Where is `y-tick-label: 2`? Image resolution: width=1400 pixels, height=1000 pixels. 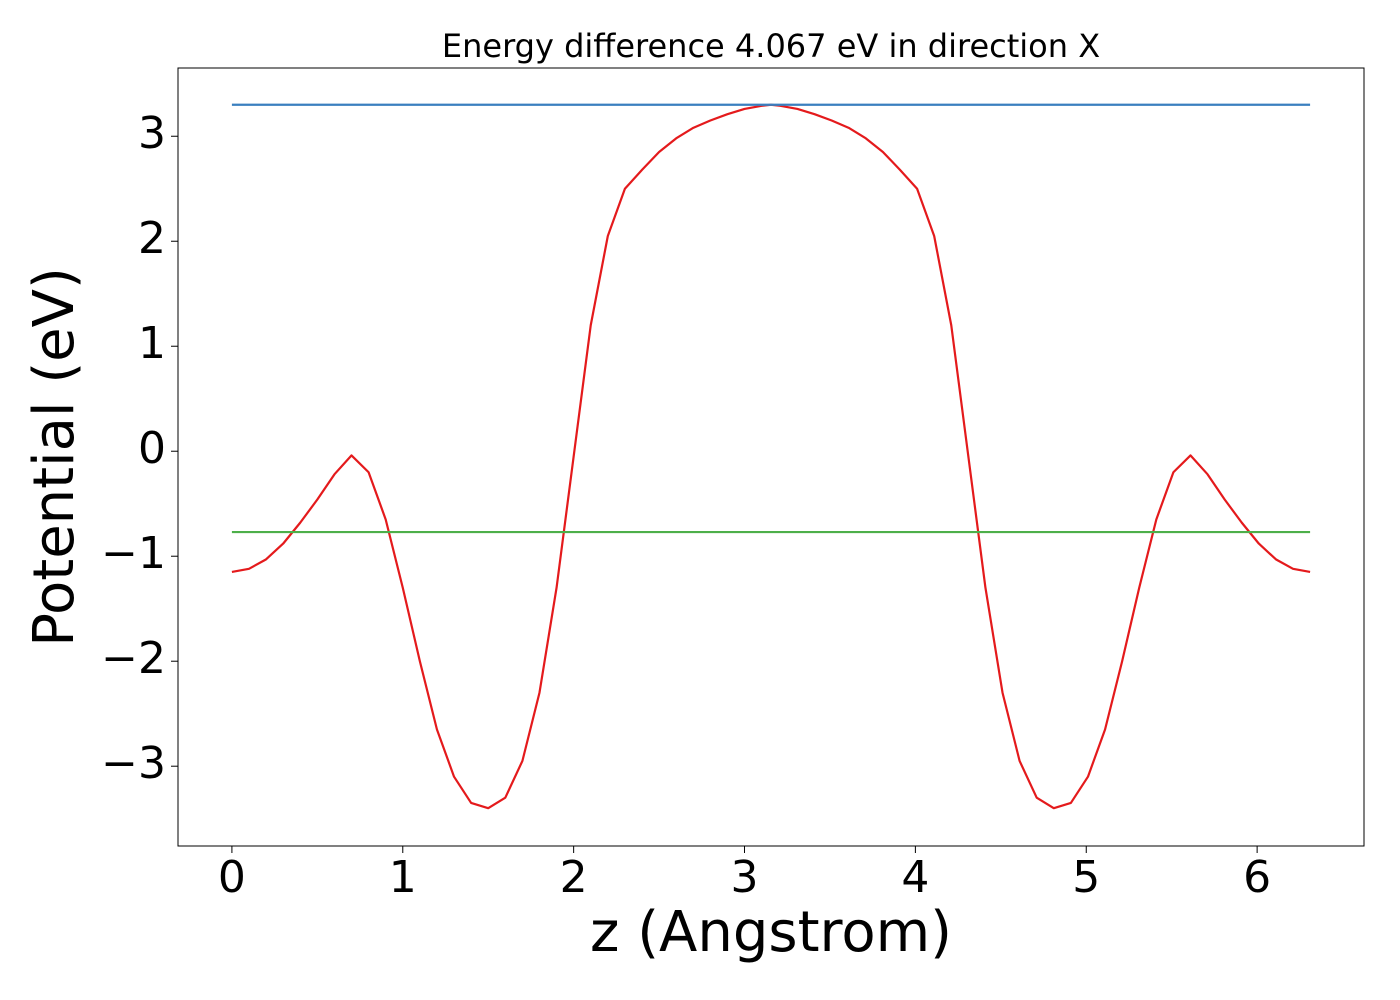 y-tick-label: 2 is located at coordinates (152, 238).